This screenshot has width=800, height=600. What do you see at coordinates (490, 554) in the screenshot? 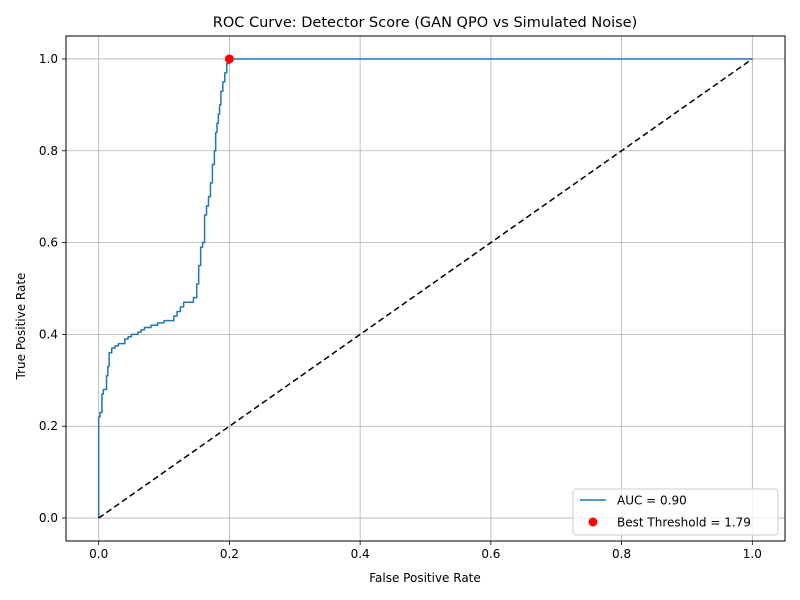
I see `x-tick-label: 0.6` at bounding box center [490, 554].